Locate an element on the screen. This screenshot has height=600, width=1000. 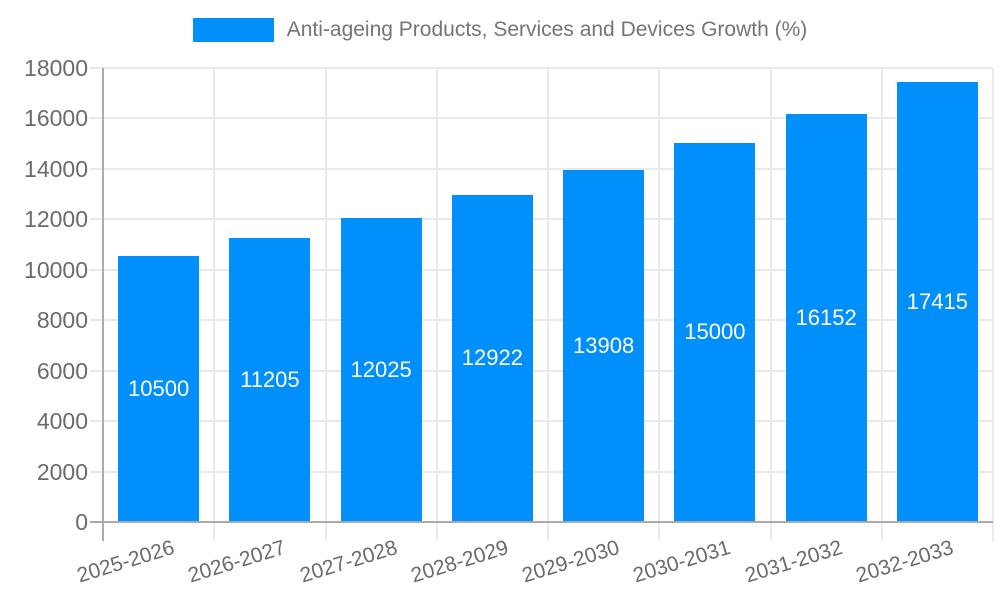
y-axis-line is located at coordinates (103, 304).